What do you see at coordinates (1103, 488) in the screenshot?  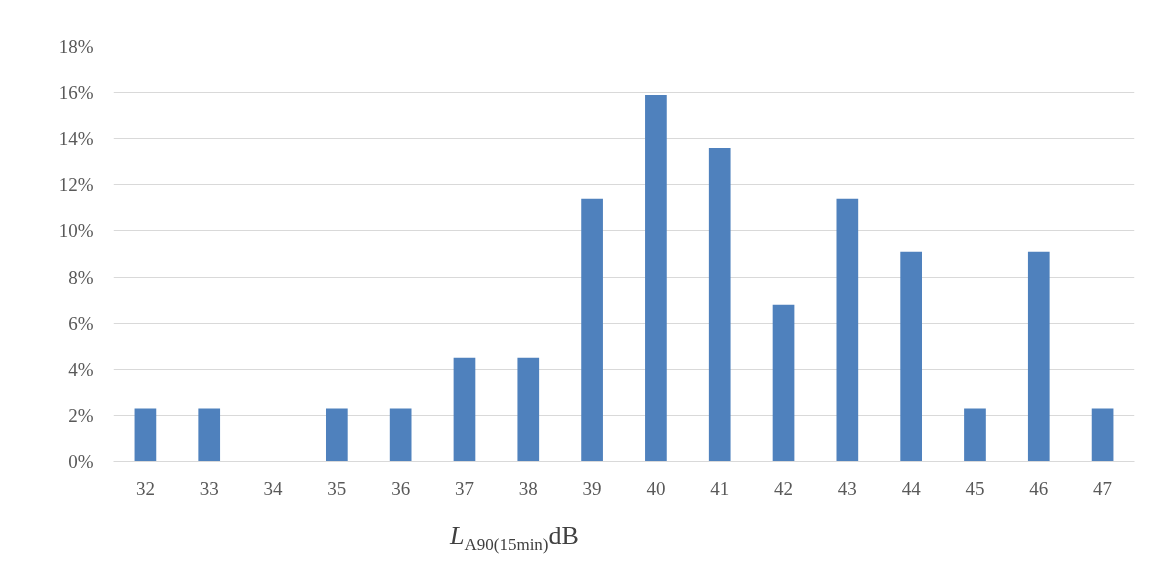 I see `x-tick-label: 47` at bounding box center [1103, 488].